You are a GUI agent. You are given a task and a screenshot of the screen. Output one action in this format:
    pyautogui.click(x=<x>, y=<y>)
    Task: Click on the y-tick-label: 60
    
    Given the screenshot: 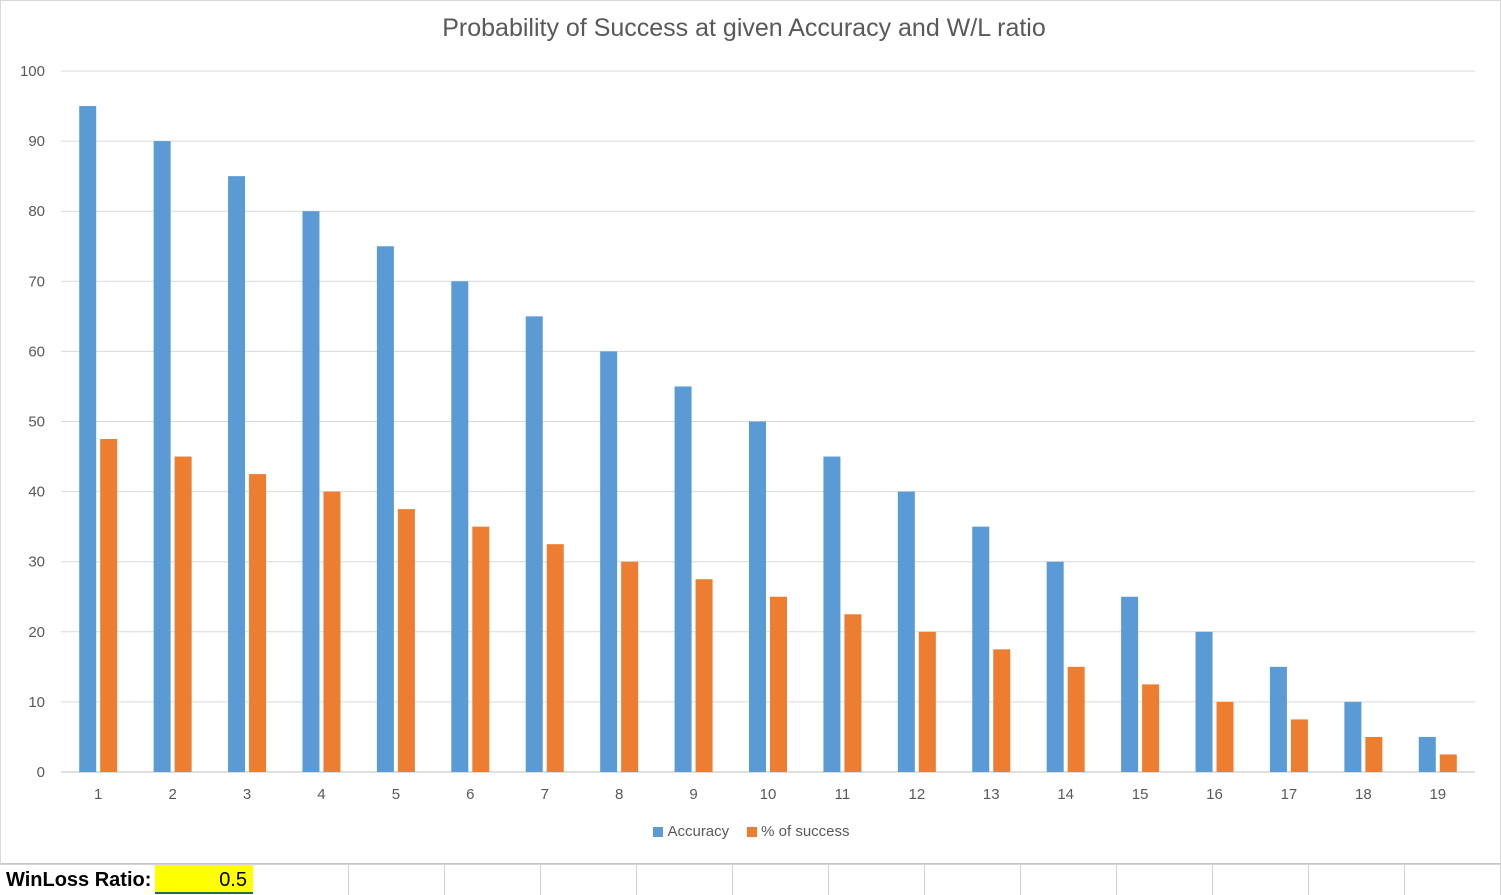 What is the action you would take?
    pyautogui.click(x=36, y=351)
    